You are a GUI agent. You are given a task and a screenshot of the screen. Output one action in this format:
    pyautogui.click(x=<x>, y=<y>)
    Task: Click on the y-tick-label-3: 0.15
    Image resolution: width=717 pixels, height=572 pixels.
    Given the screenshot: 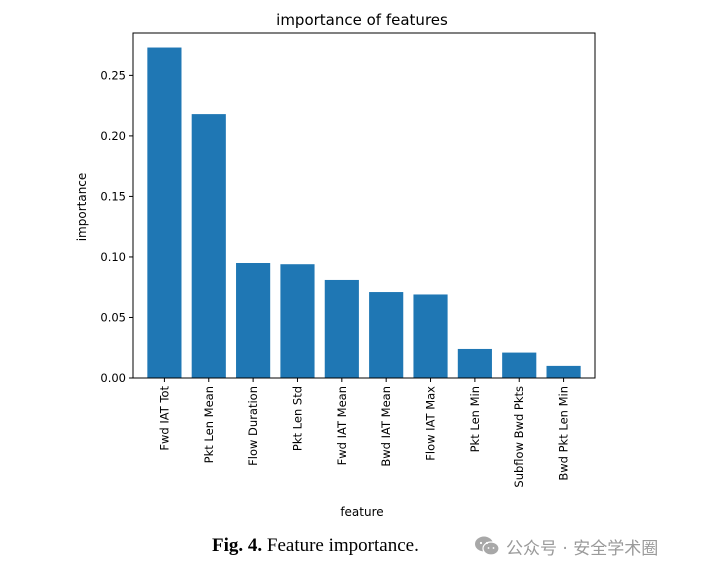 What is the action you would take?
    pyautogui.click(x=113, y=196)
    